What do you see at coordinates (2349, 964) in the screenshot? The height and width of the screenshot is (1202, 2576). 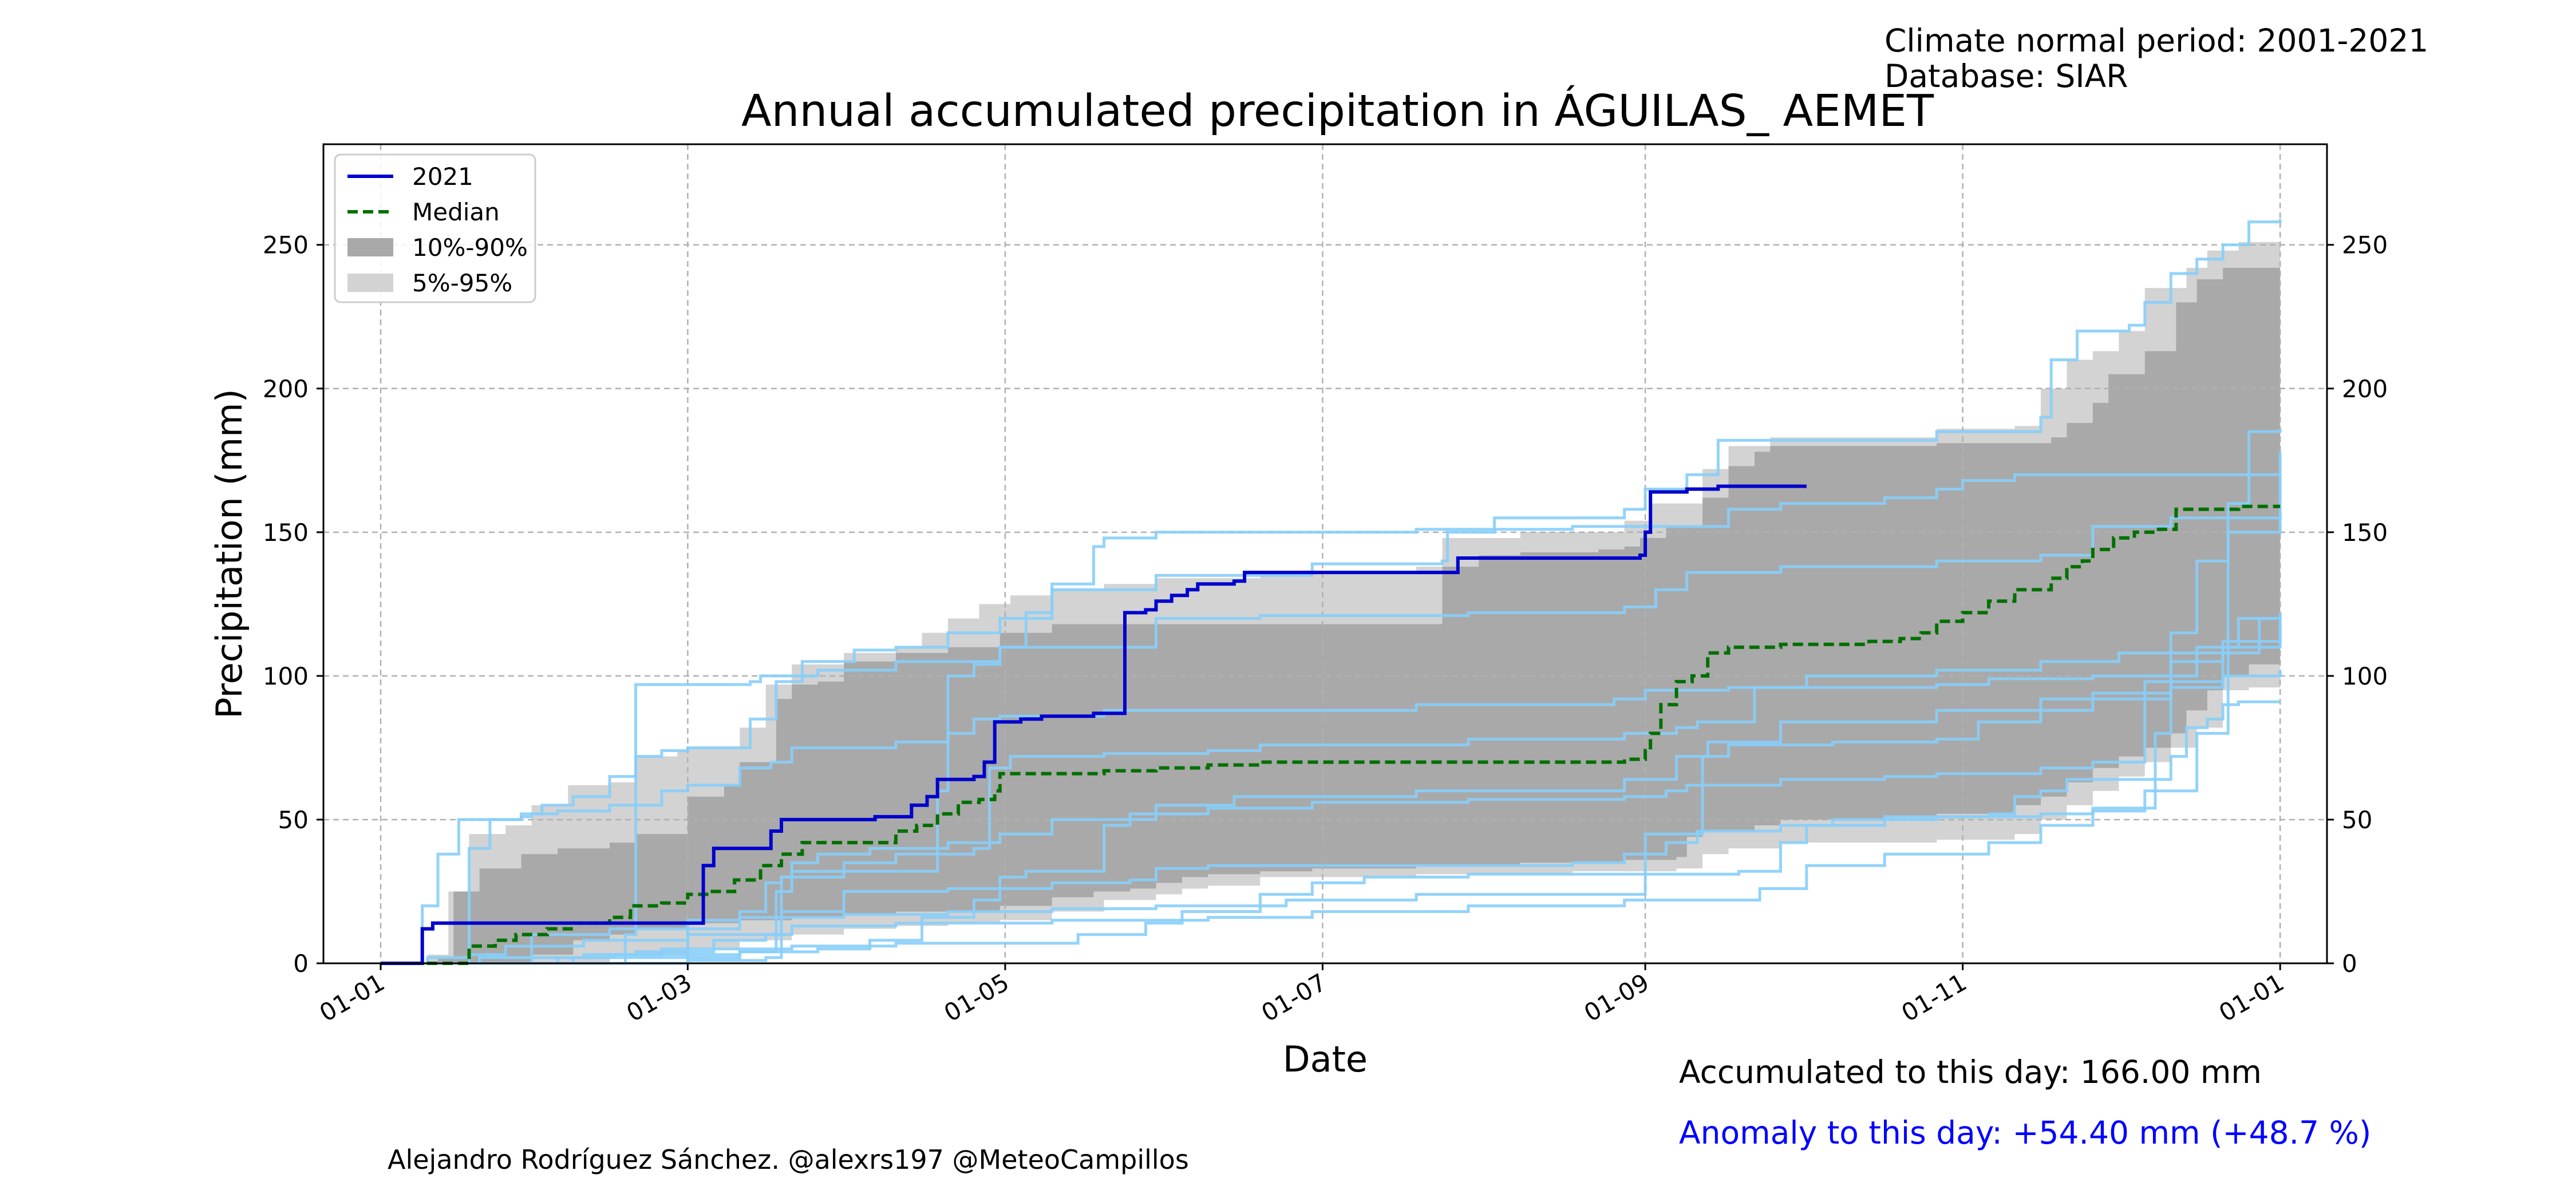 I see `y-tick-label-right: 0` at bounding box center [2349, 964].